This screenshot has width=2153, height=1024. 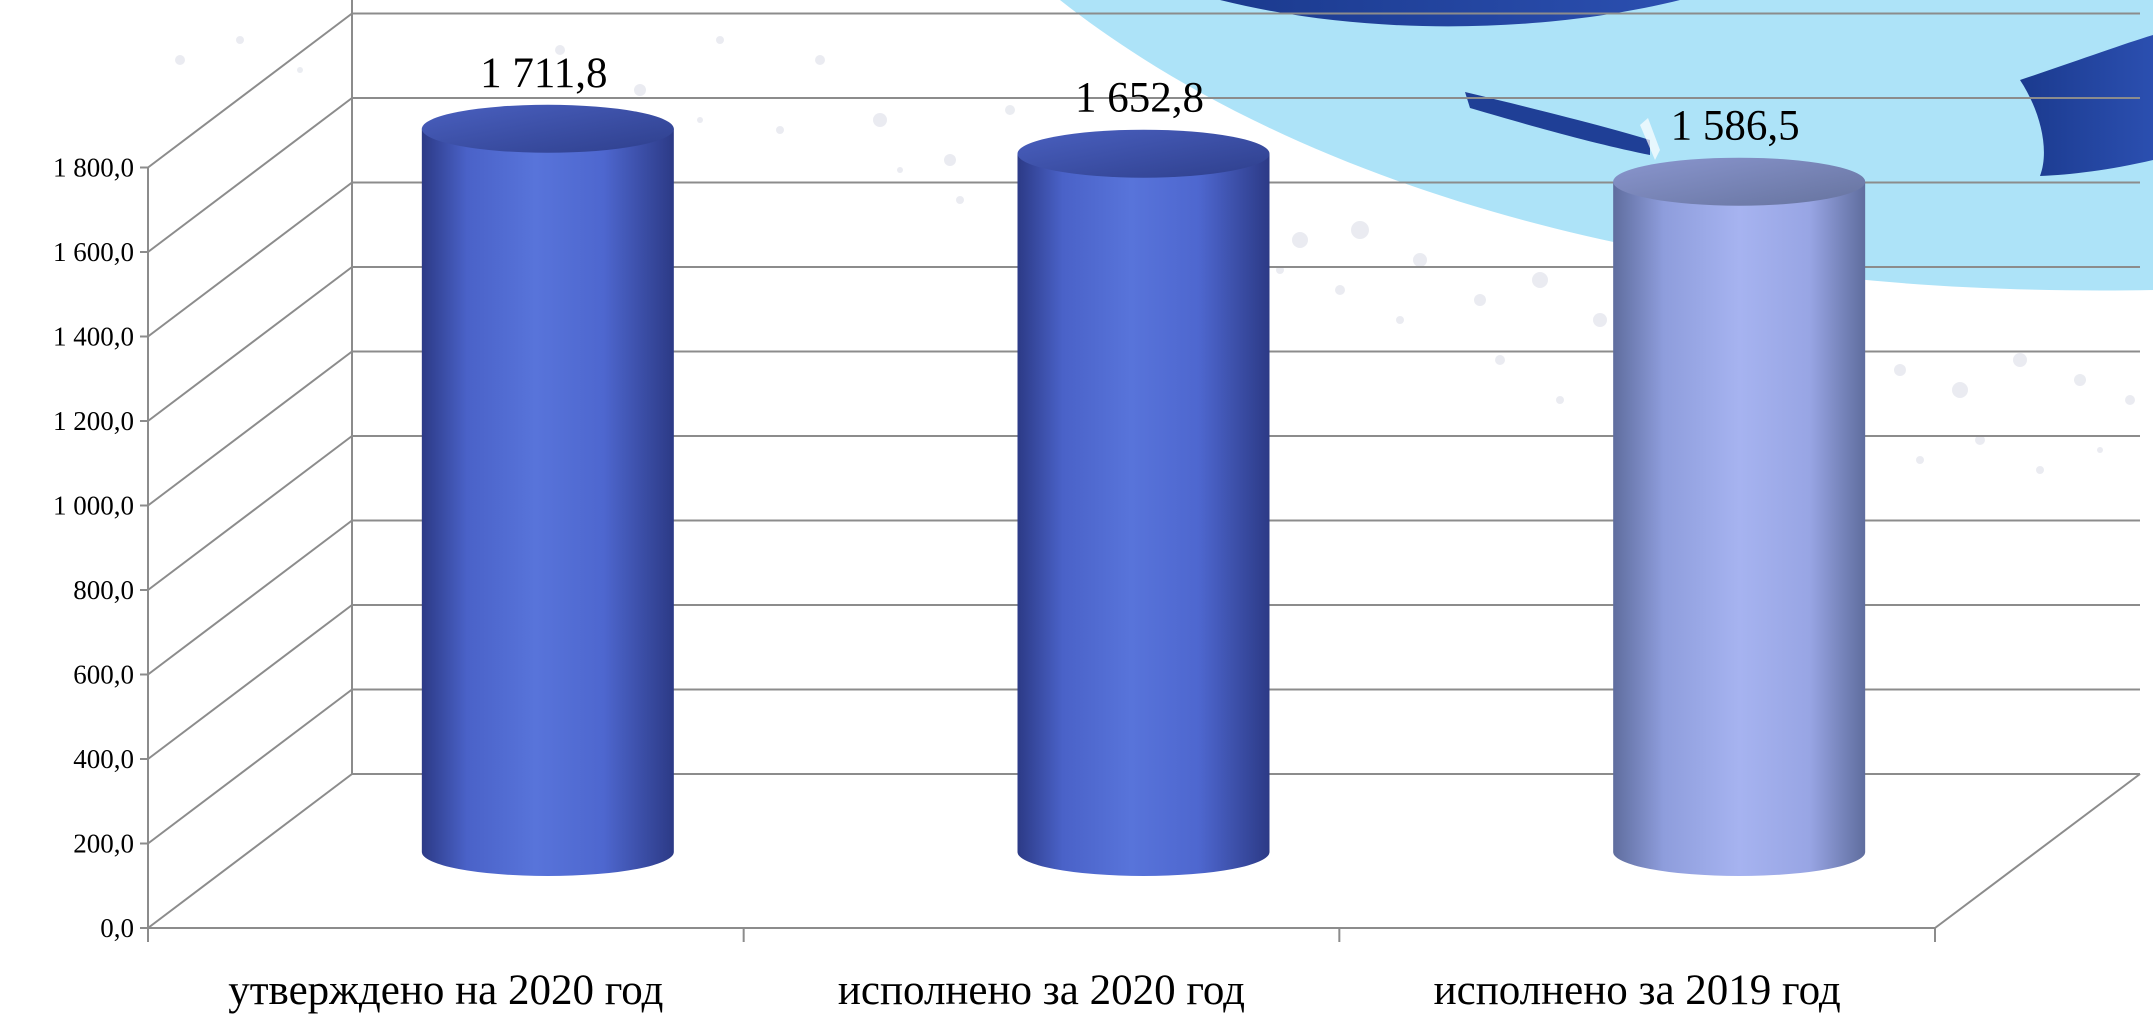 What do you see at coordinates (1735, 126) in the screenshot?
I see `data-label: 1 586,5` at bounding box center [1735, 126].